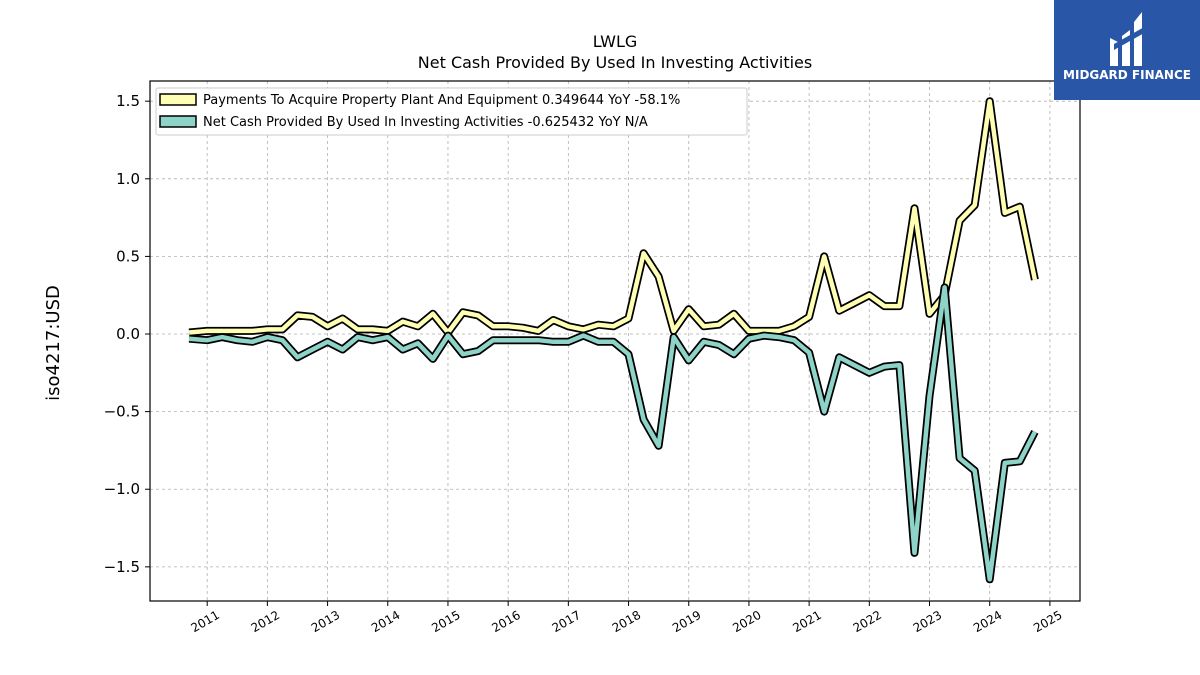 Image resolution: width=1200 pixels, height=675 pixels. I want to click on x-tick-label: 2012, so click(265, 621).